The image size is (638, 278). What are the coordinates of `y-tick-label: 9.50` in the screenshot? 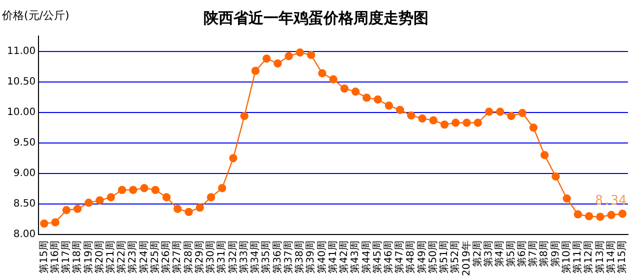 It's located at (24, 143).